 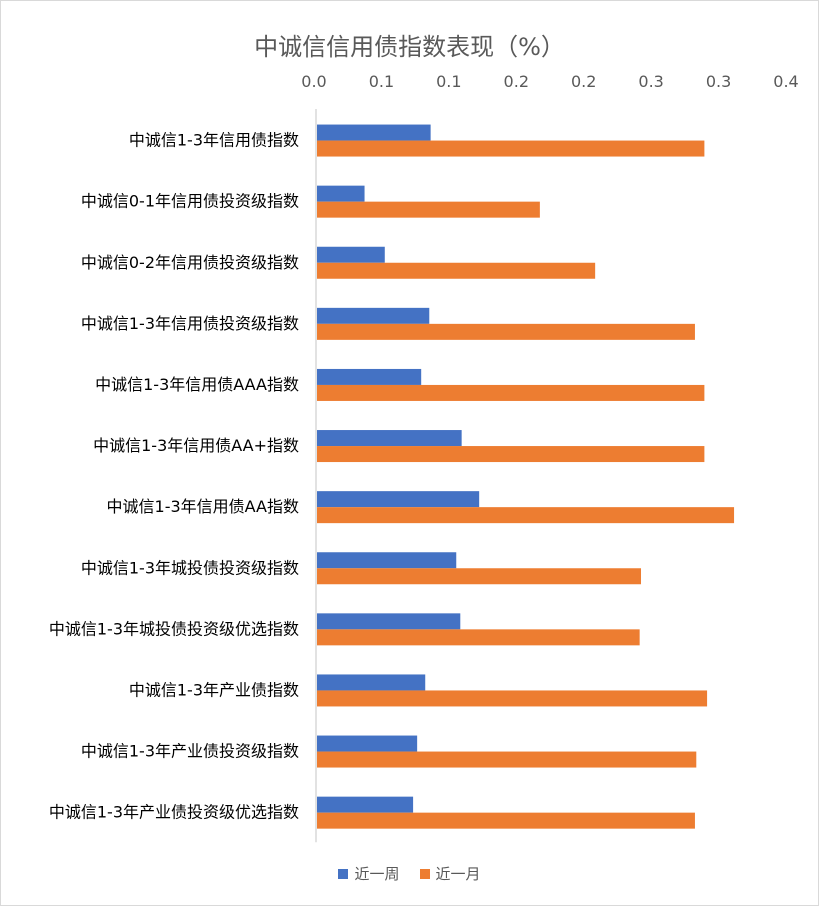 What do you see at coordinates (190, 323) in the screenshot?
I see `category-label: 中诚信1-3年信用债投资级指数` at bounding box center [190, 323].